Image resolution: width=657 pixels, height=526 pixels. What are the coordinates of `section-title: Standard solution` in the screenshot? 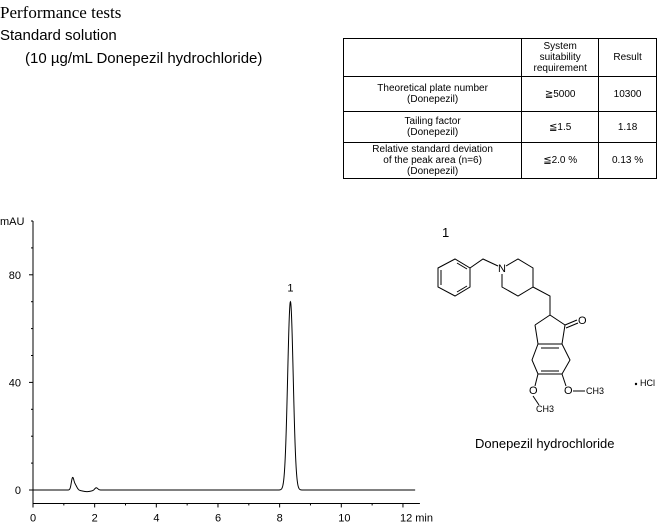 It's located at (58, 35).